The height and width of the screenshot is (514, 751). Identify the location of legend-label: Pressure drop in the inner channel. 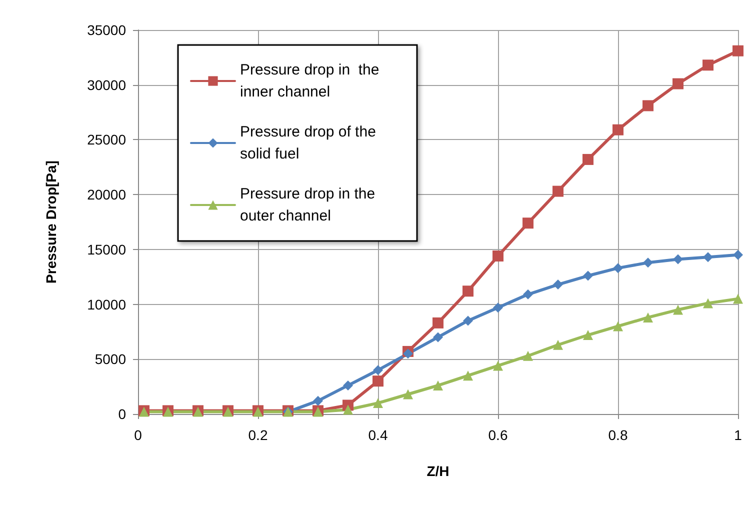
(312, 81).